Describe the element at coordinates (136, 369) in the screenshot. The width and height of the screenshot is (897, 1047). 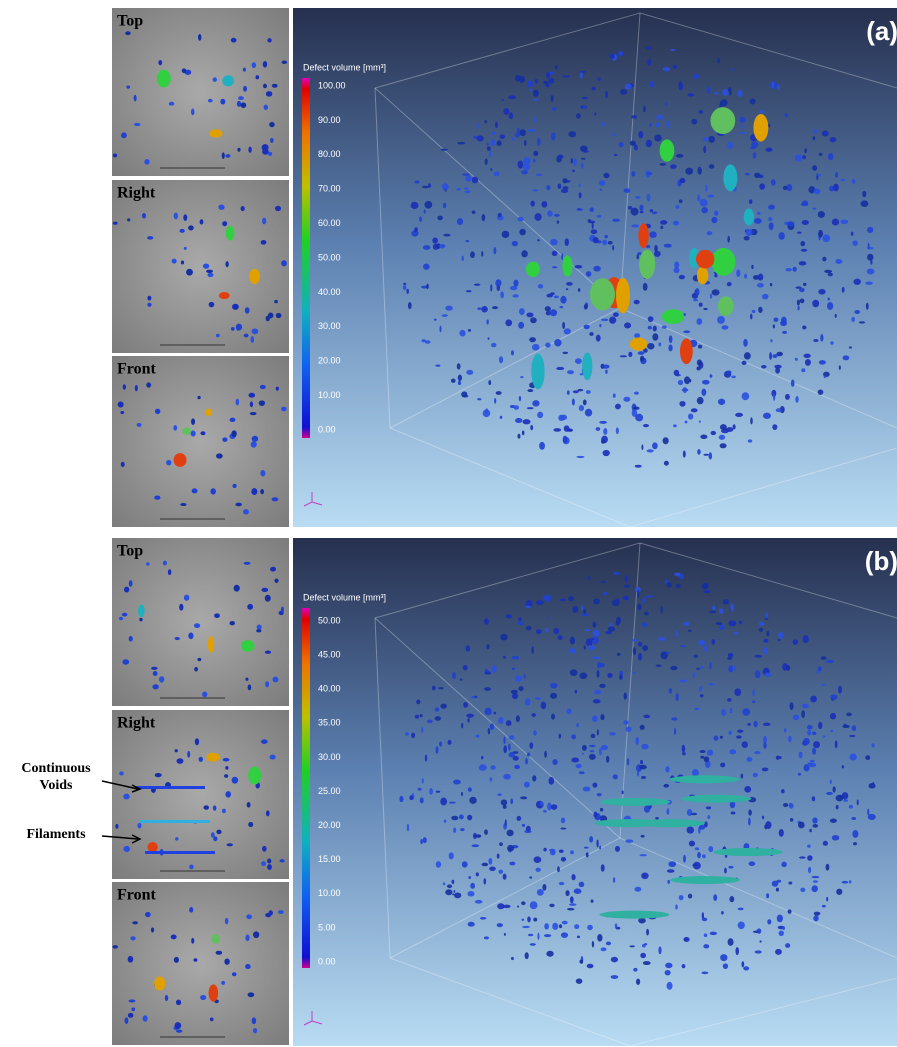
I see `view-label: Front` at that location.